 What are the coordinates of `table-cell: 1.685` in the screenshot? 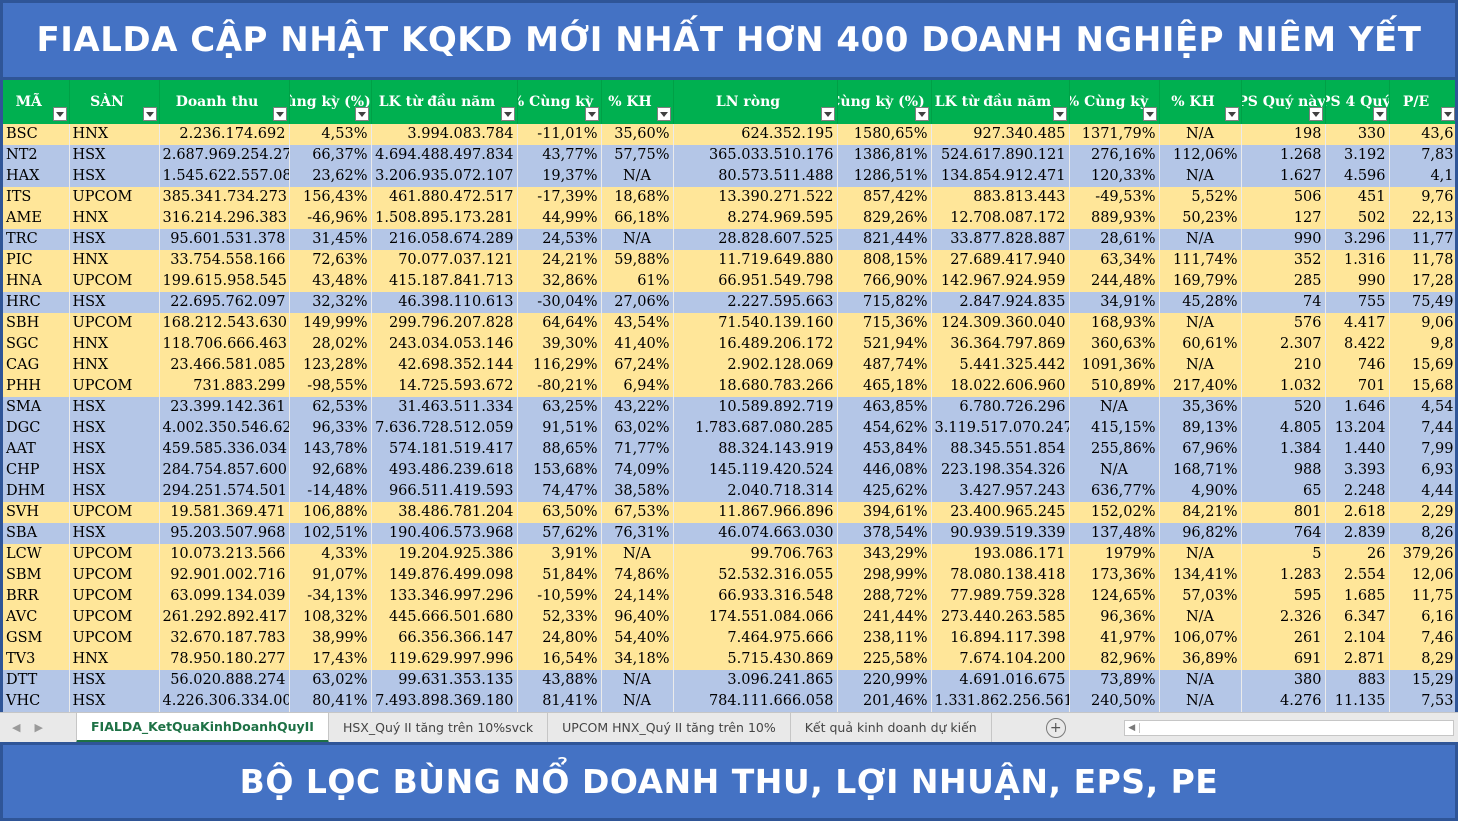 It's located at (1357, 596).